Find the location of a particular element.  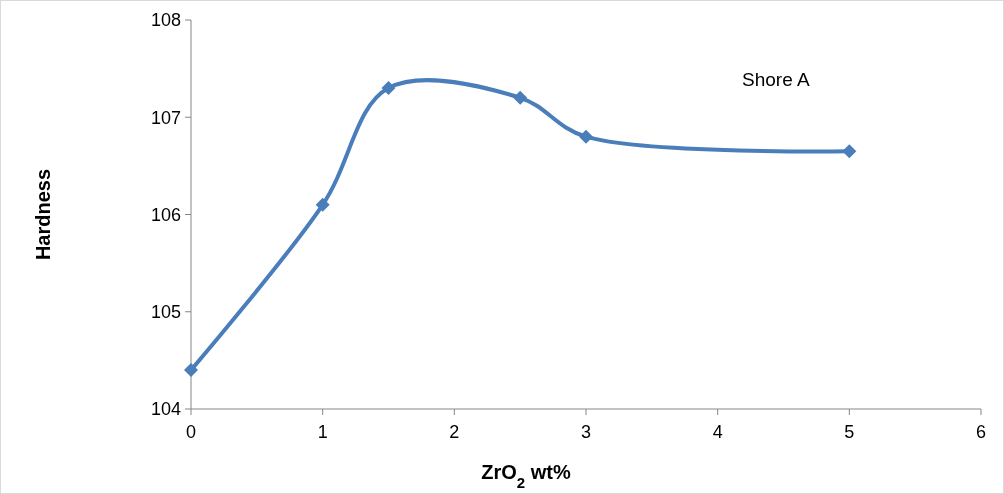

y-tick-label: 106 is located at coordinates (165, 214).